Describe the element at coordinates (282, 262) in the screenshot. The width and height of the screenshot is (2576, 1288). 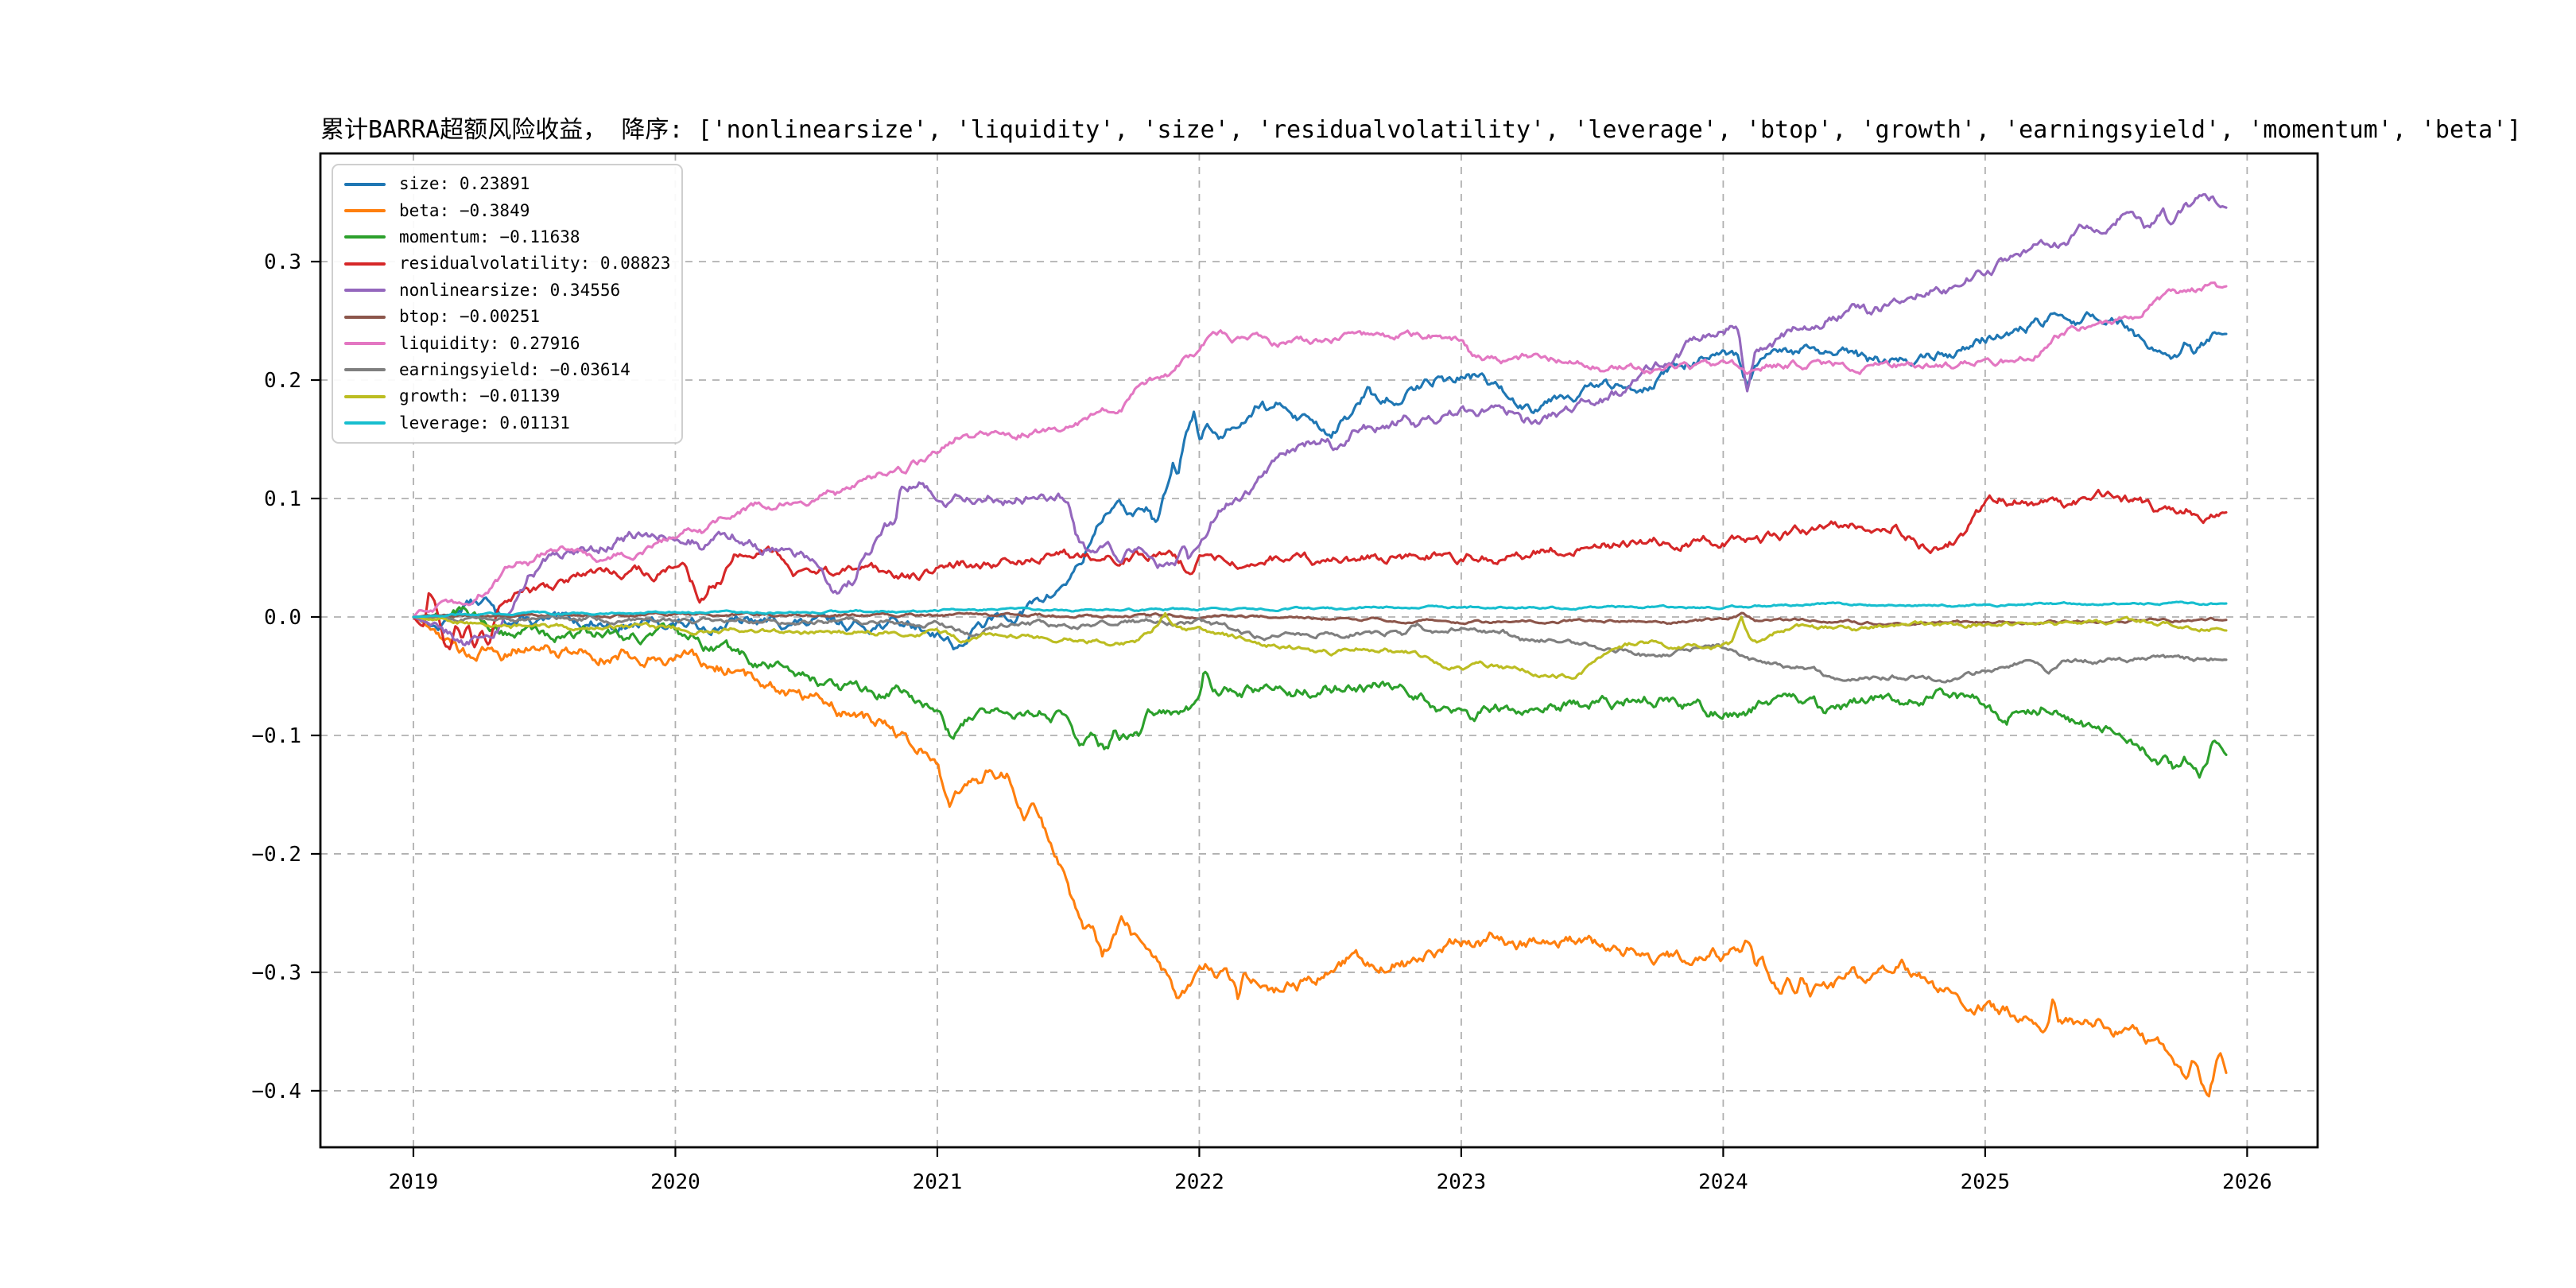
I see `y-tick-label: 0.3` at that location.